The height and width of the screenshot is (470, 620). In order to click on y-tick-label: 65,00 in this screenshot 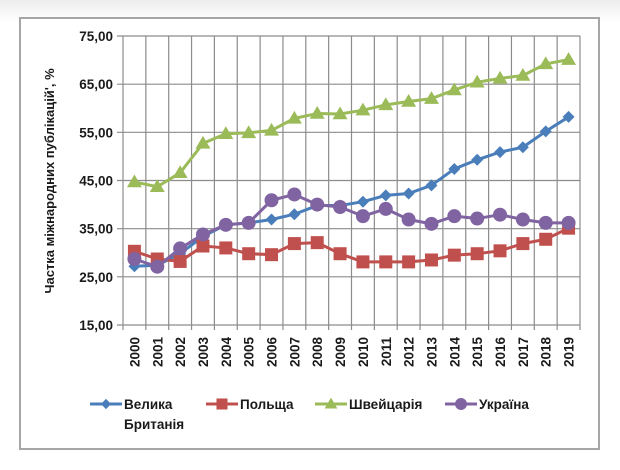, I will do `click(96, 84)`.